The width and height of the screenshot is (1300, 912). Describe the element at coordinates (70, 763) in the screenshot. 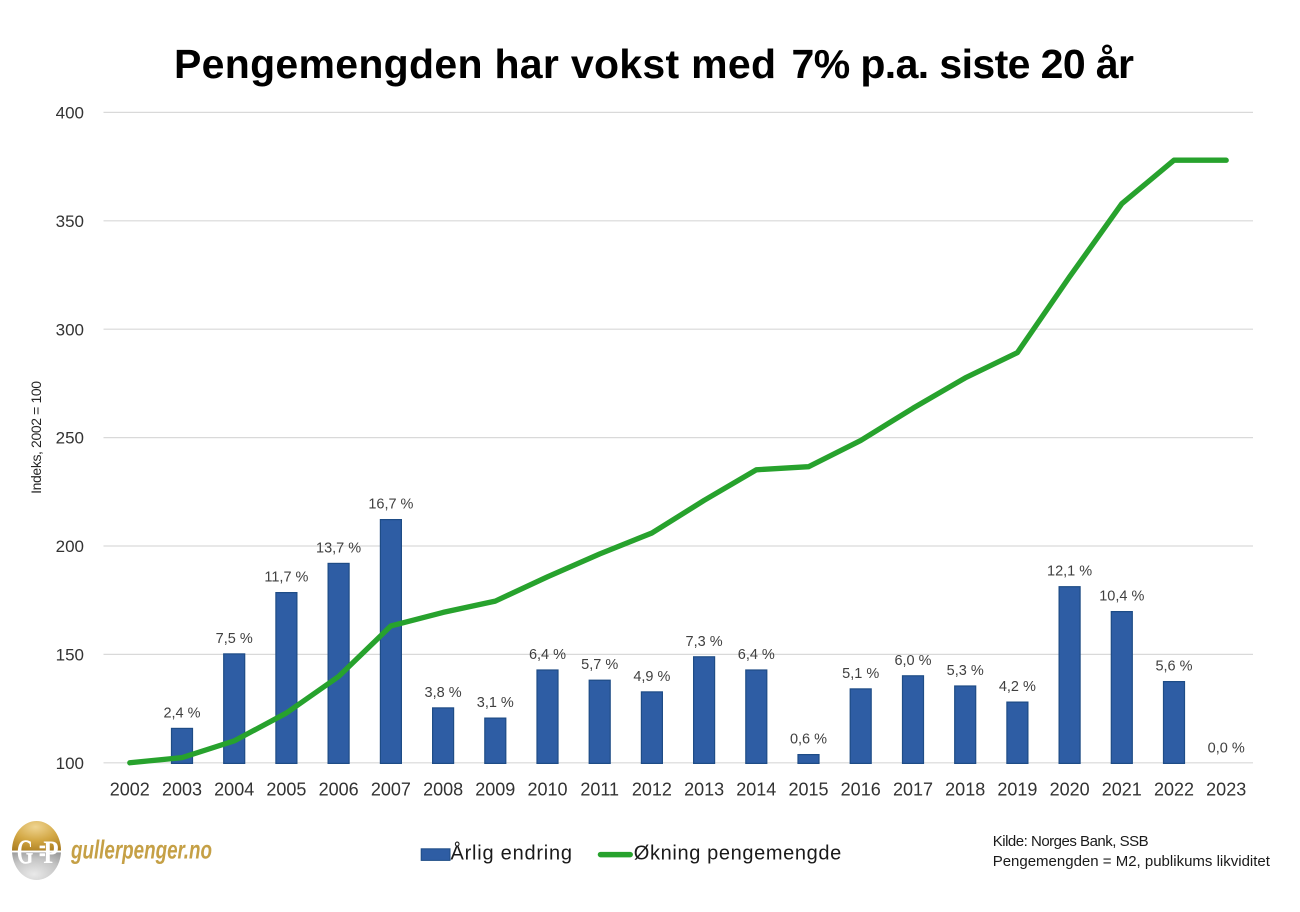

I see `svg-text: 100` at that location.